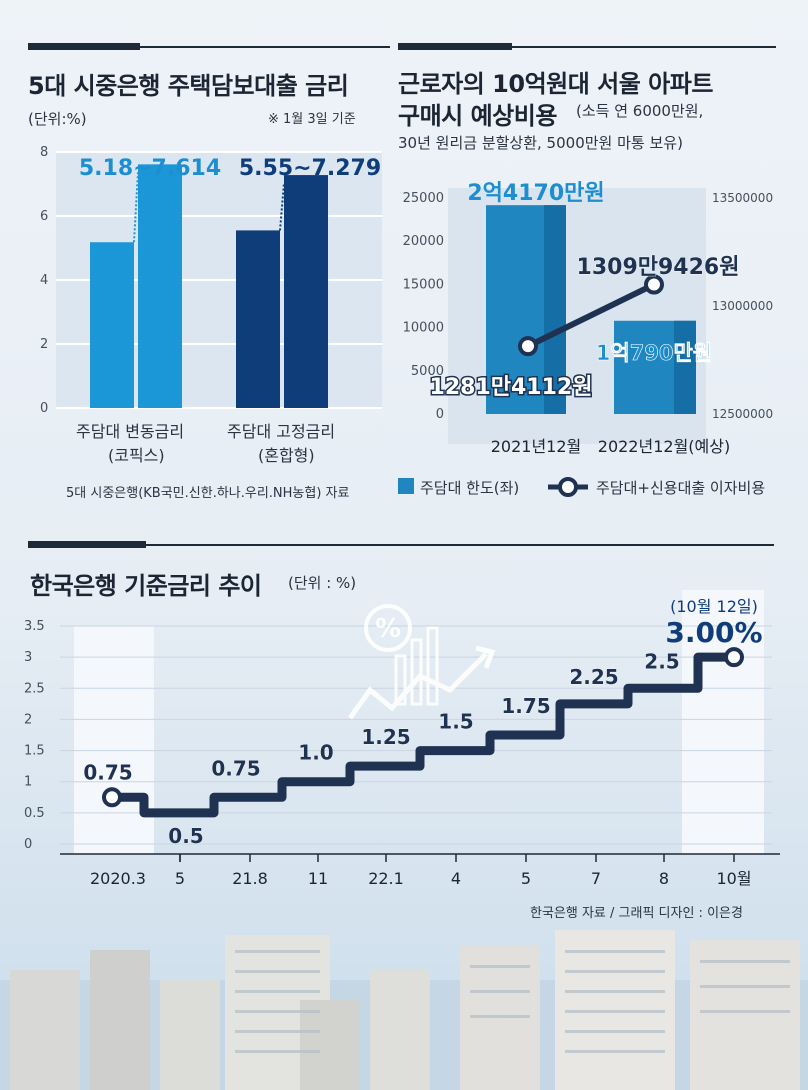 The width and height of the screenshot is (808, 1090). What do you see at coordinates (208, 493) in the screenshot?
I see `panel1-source: 5대 시중은행(KB국민.신한.하나.우리.NH농협) 자료` at bounding box center [208, 493].